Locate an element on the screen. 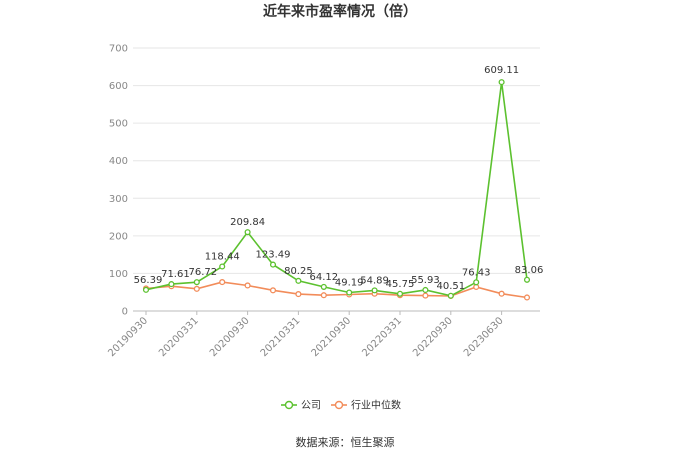 This screenshot has width=680, height=460. x-tick-label: 20190930 is located at coordinates (128, 337).